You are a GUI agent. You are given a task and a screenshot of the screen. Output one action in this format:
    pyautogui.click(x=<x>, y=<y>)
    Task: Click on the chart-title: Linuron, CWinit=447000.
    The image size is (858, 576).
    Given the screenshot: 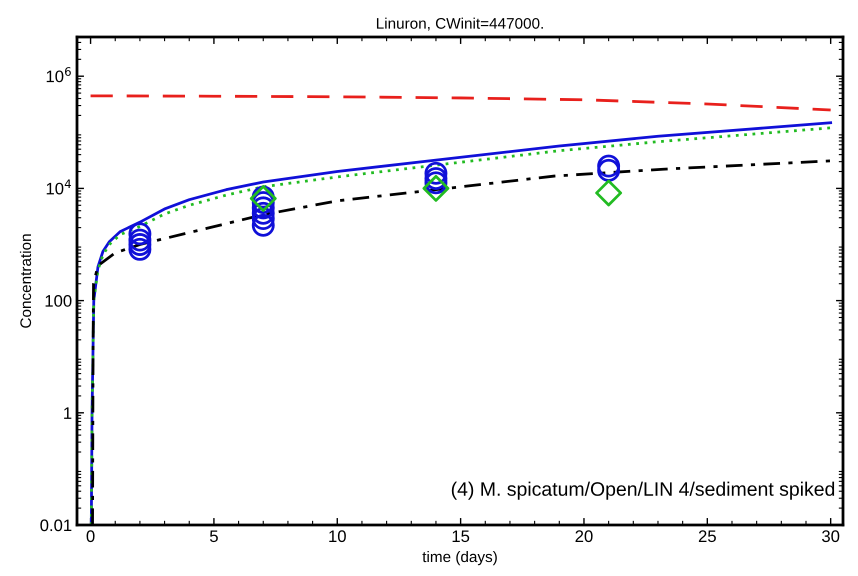 What is the action you would take?
    pyautogui.click(x=459, y=24)
    